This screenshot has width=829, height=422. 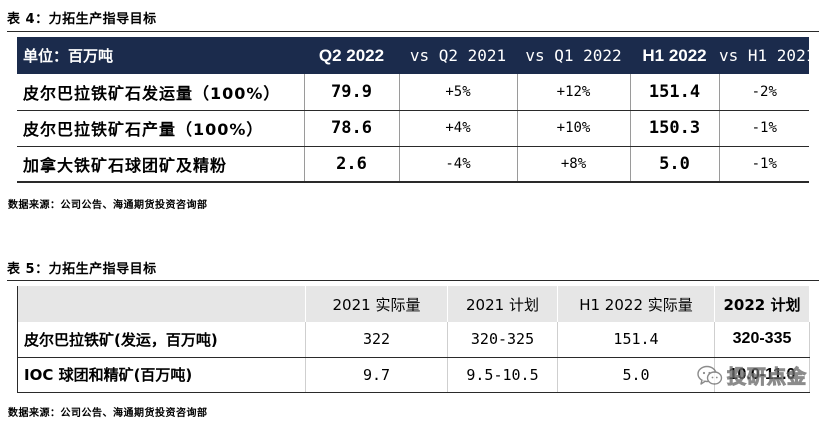 What do you see at coordinates (574, 92) in the screenshot?
I see `cell-vs-q1-2022: +12%` at bounding box center [574, 92].